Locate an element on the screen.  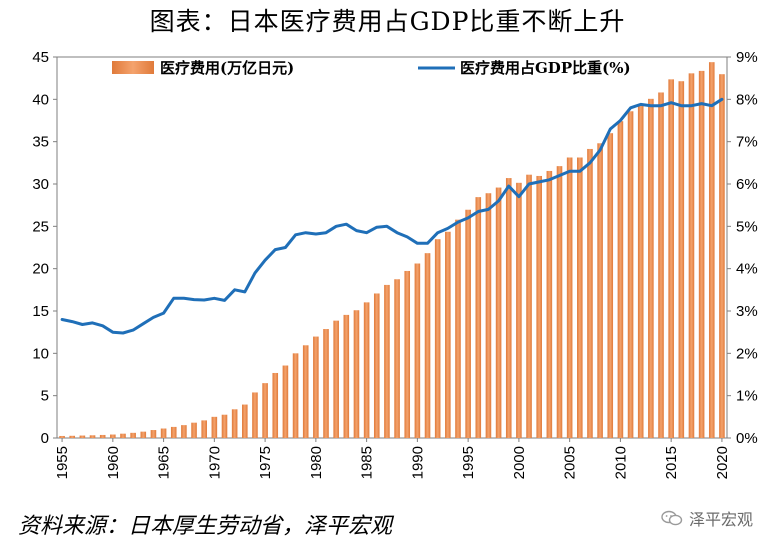
x-axis-tick-label: 1985 is located at coordinates (367, 462).